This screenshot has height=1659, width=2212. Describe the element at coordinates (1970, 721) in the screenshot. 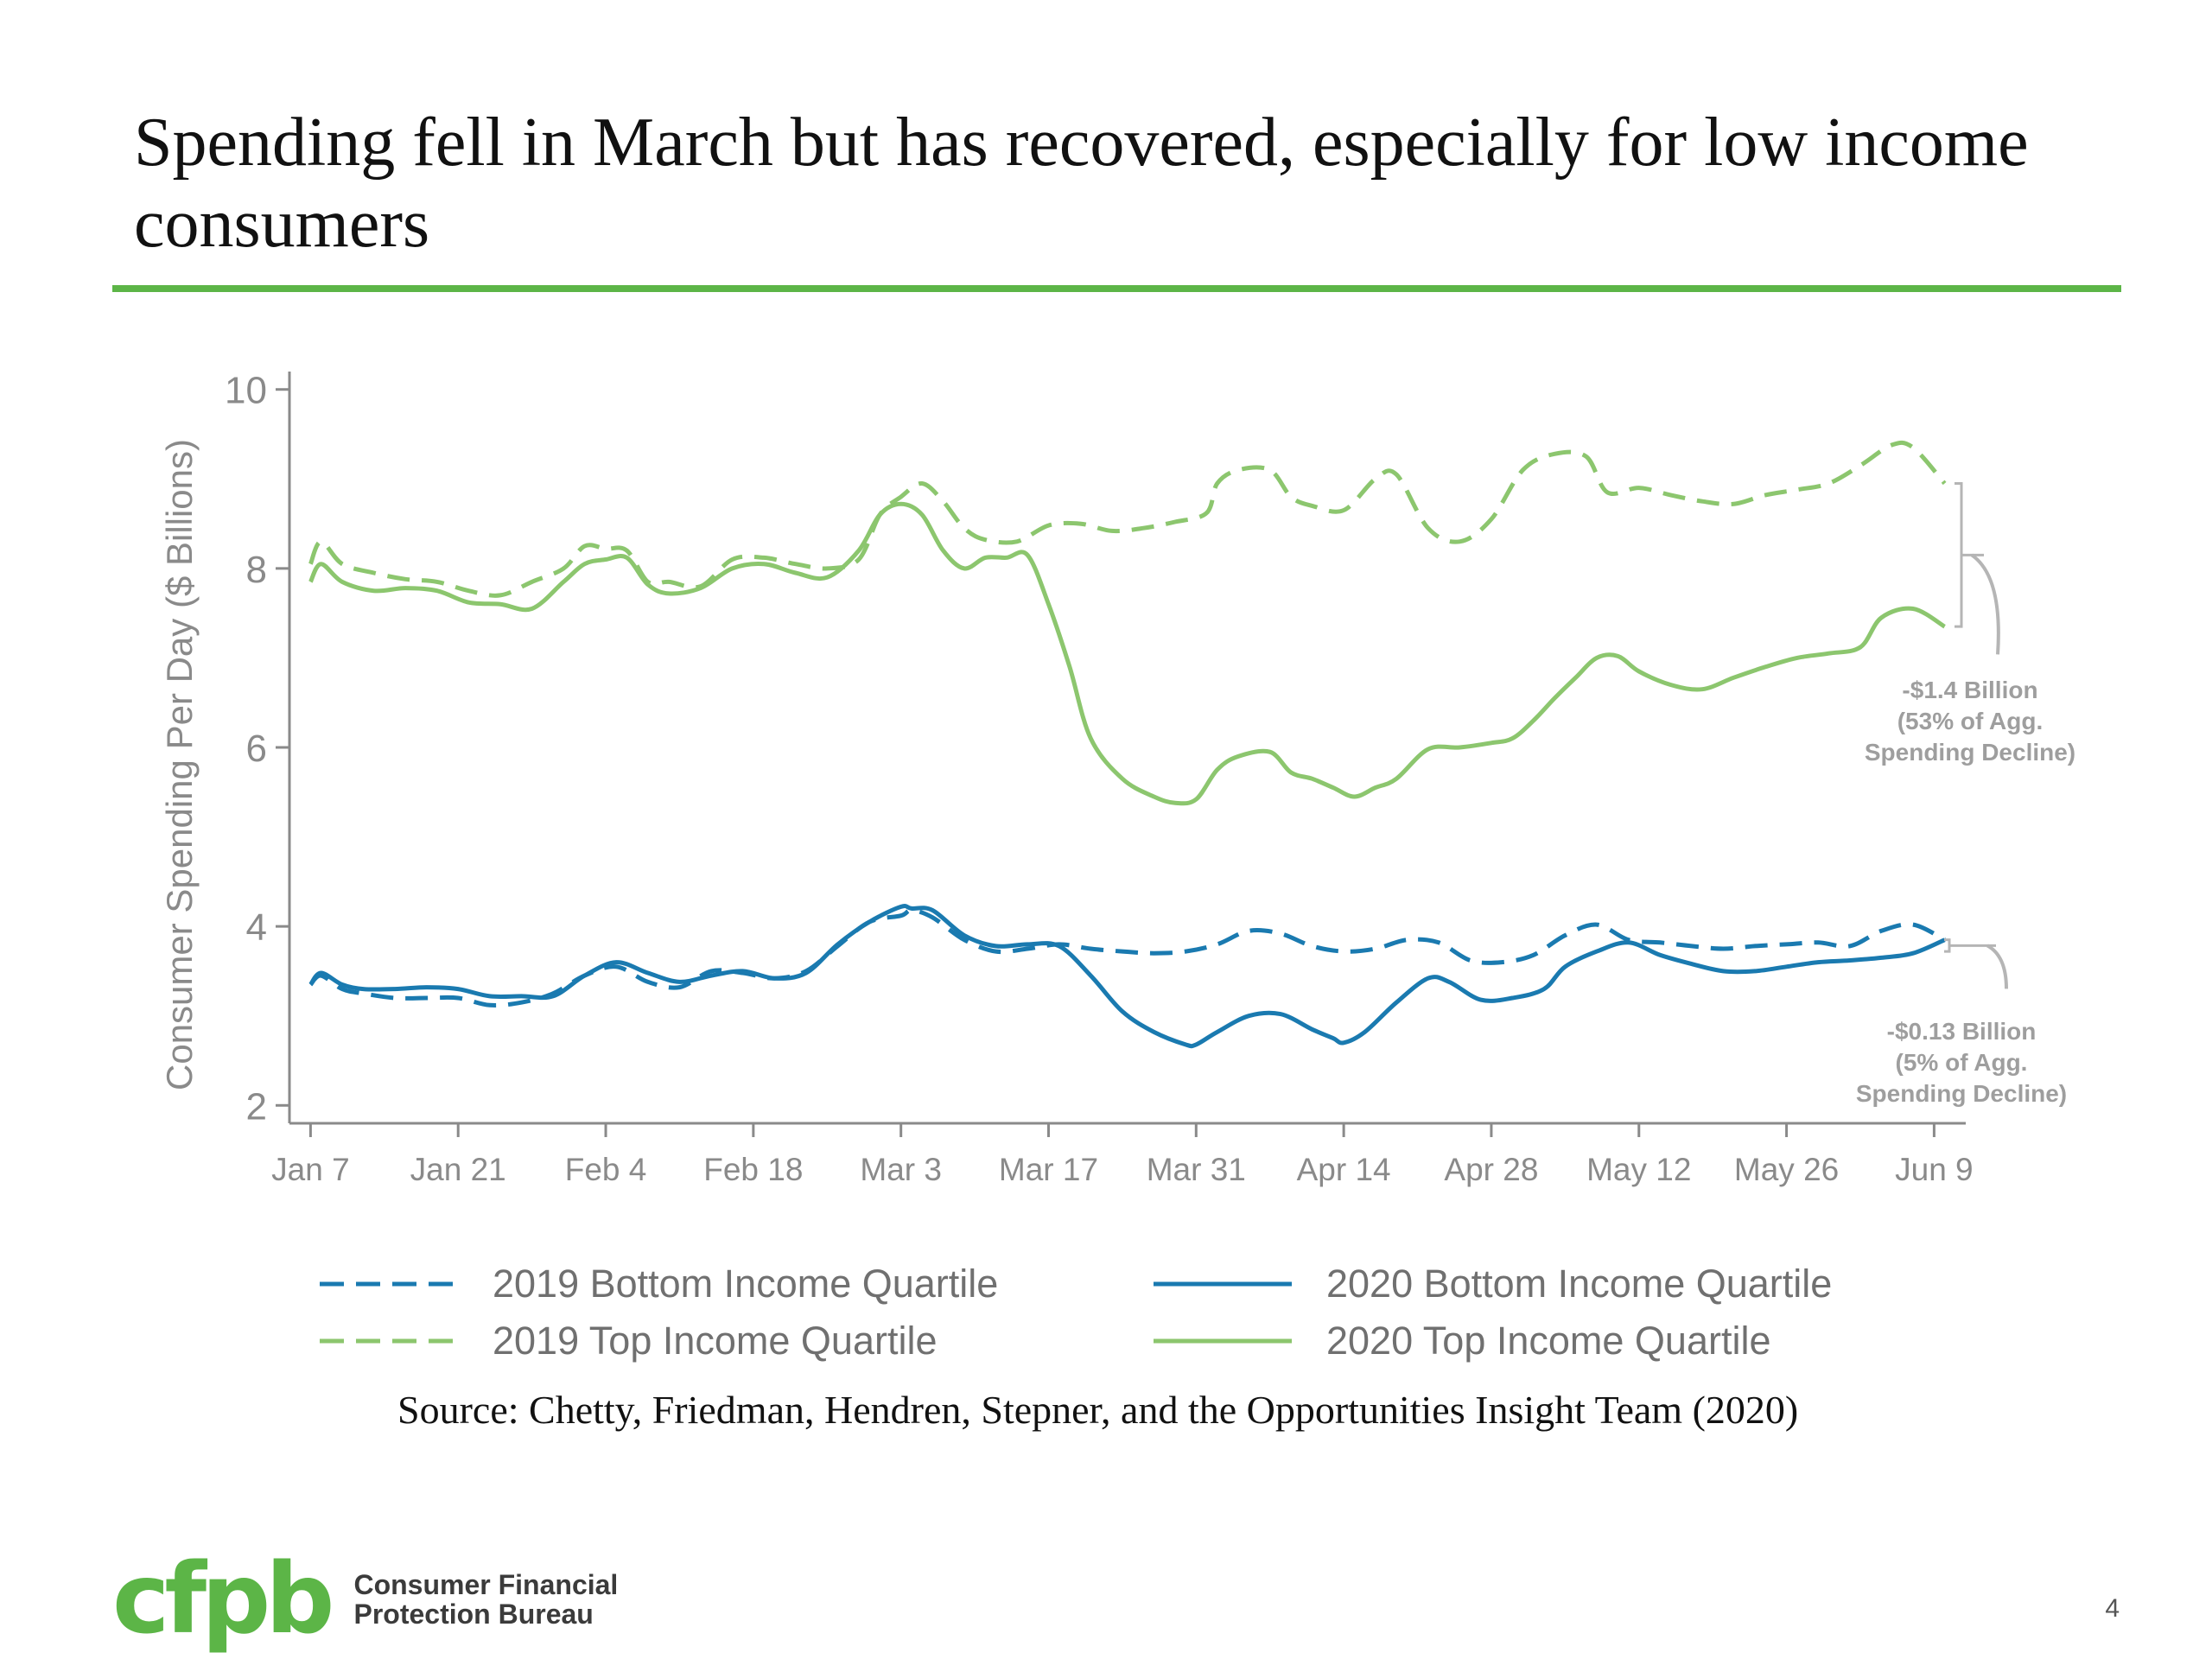

I see `annotation-text: (53% of Agg.` at that location.